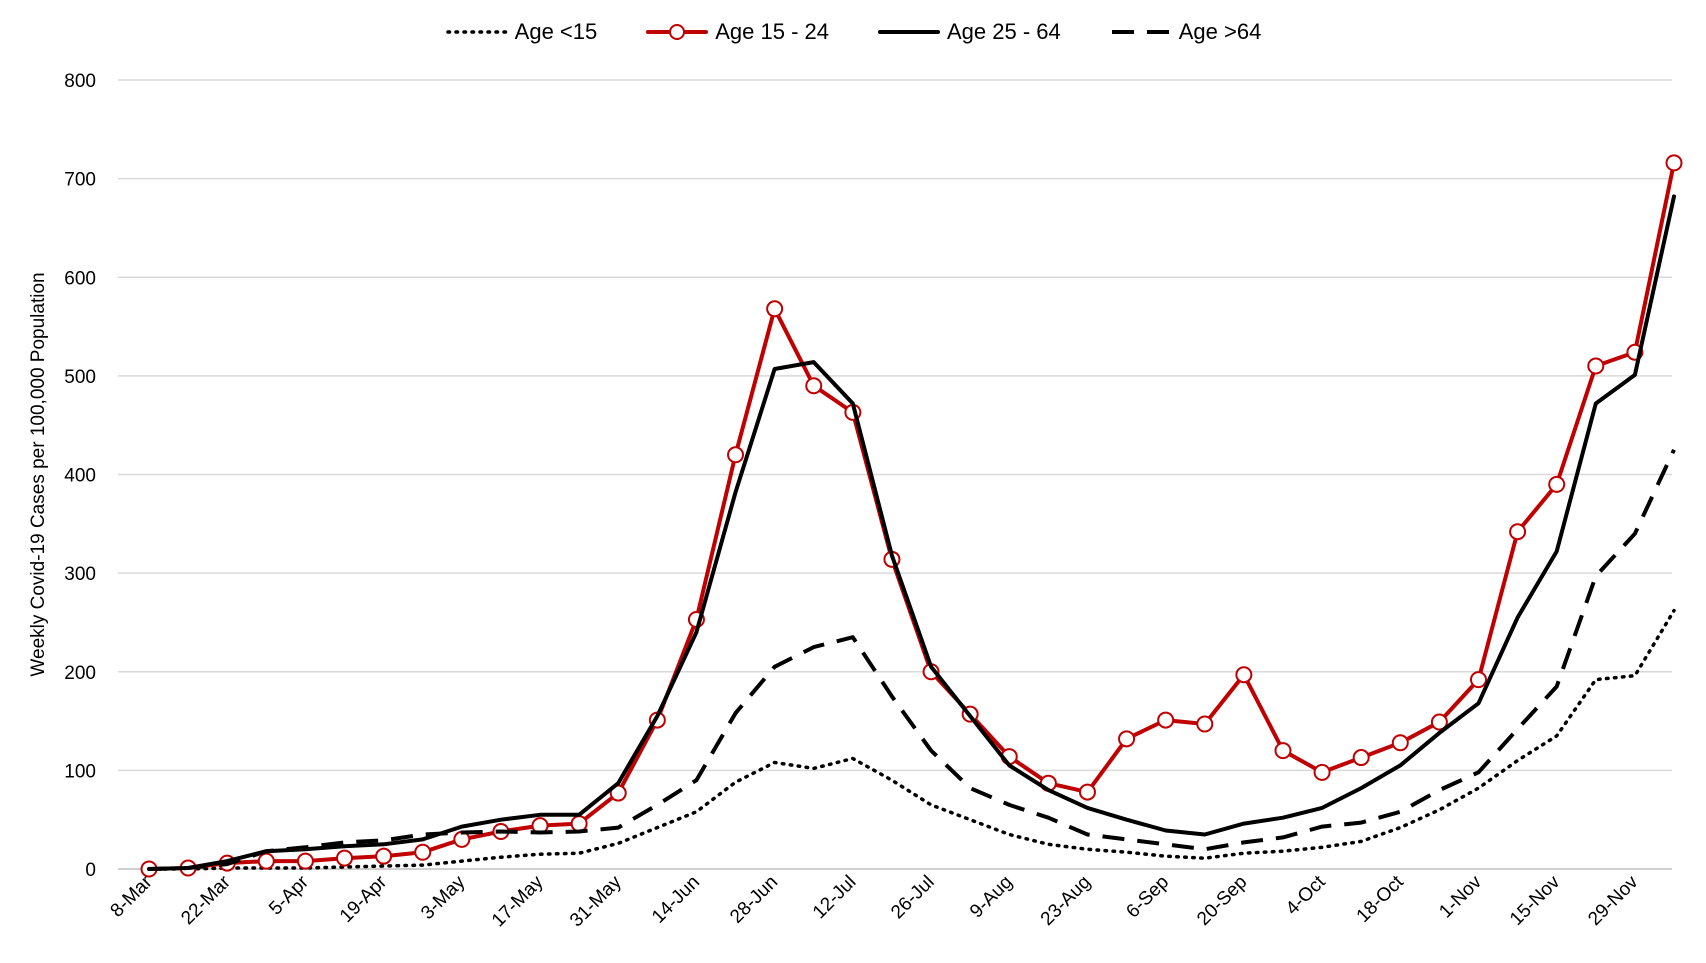 This screenshot has height=963, width=1706. Describe the element at coordinates (132, 896) in the screenshot. I see `x-tick-label: 8-Mar` at that location.